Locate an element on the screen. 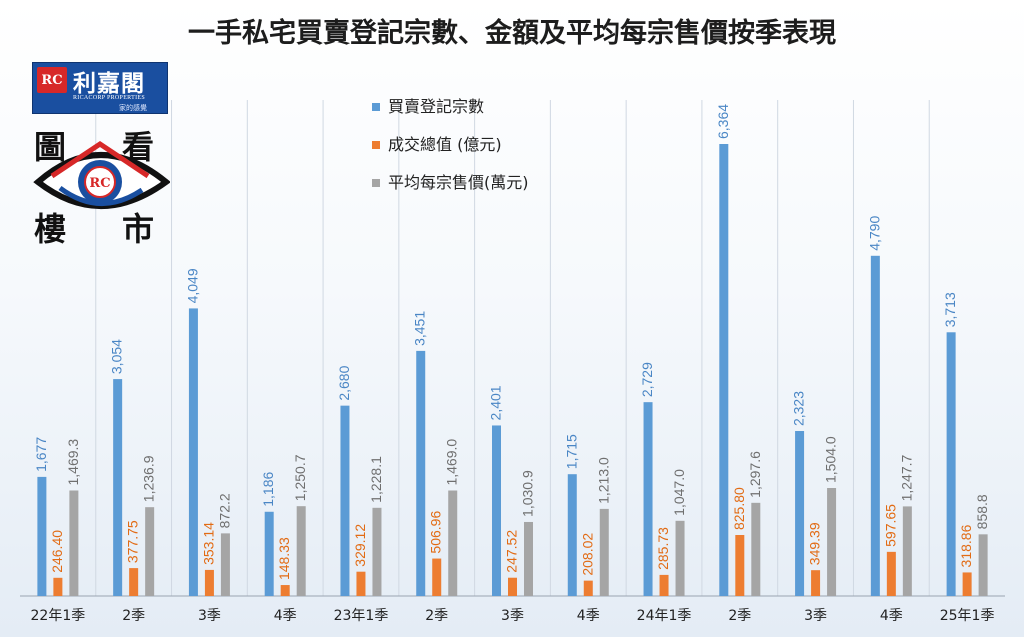 The width and height of the screenshot is (1024, 637). x-tick-label: 23年1季 is located at coordinates (361, 616).